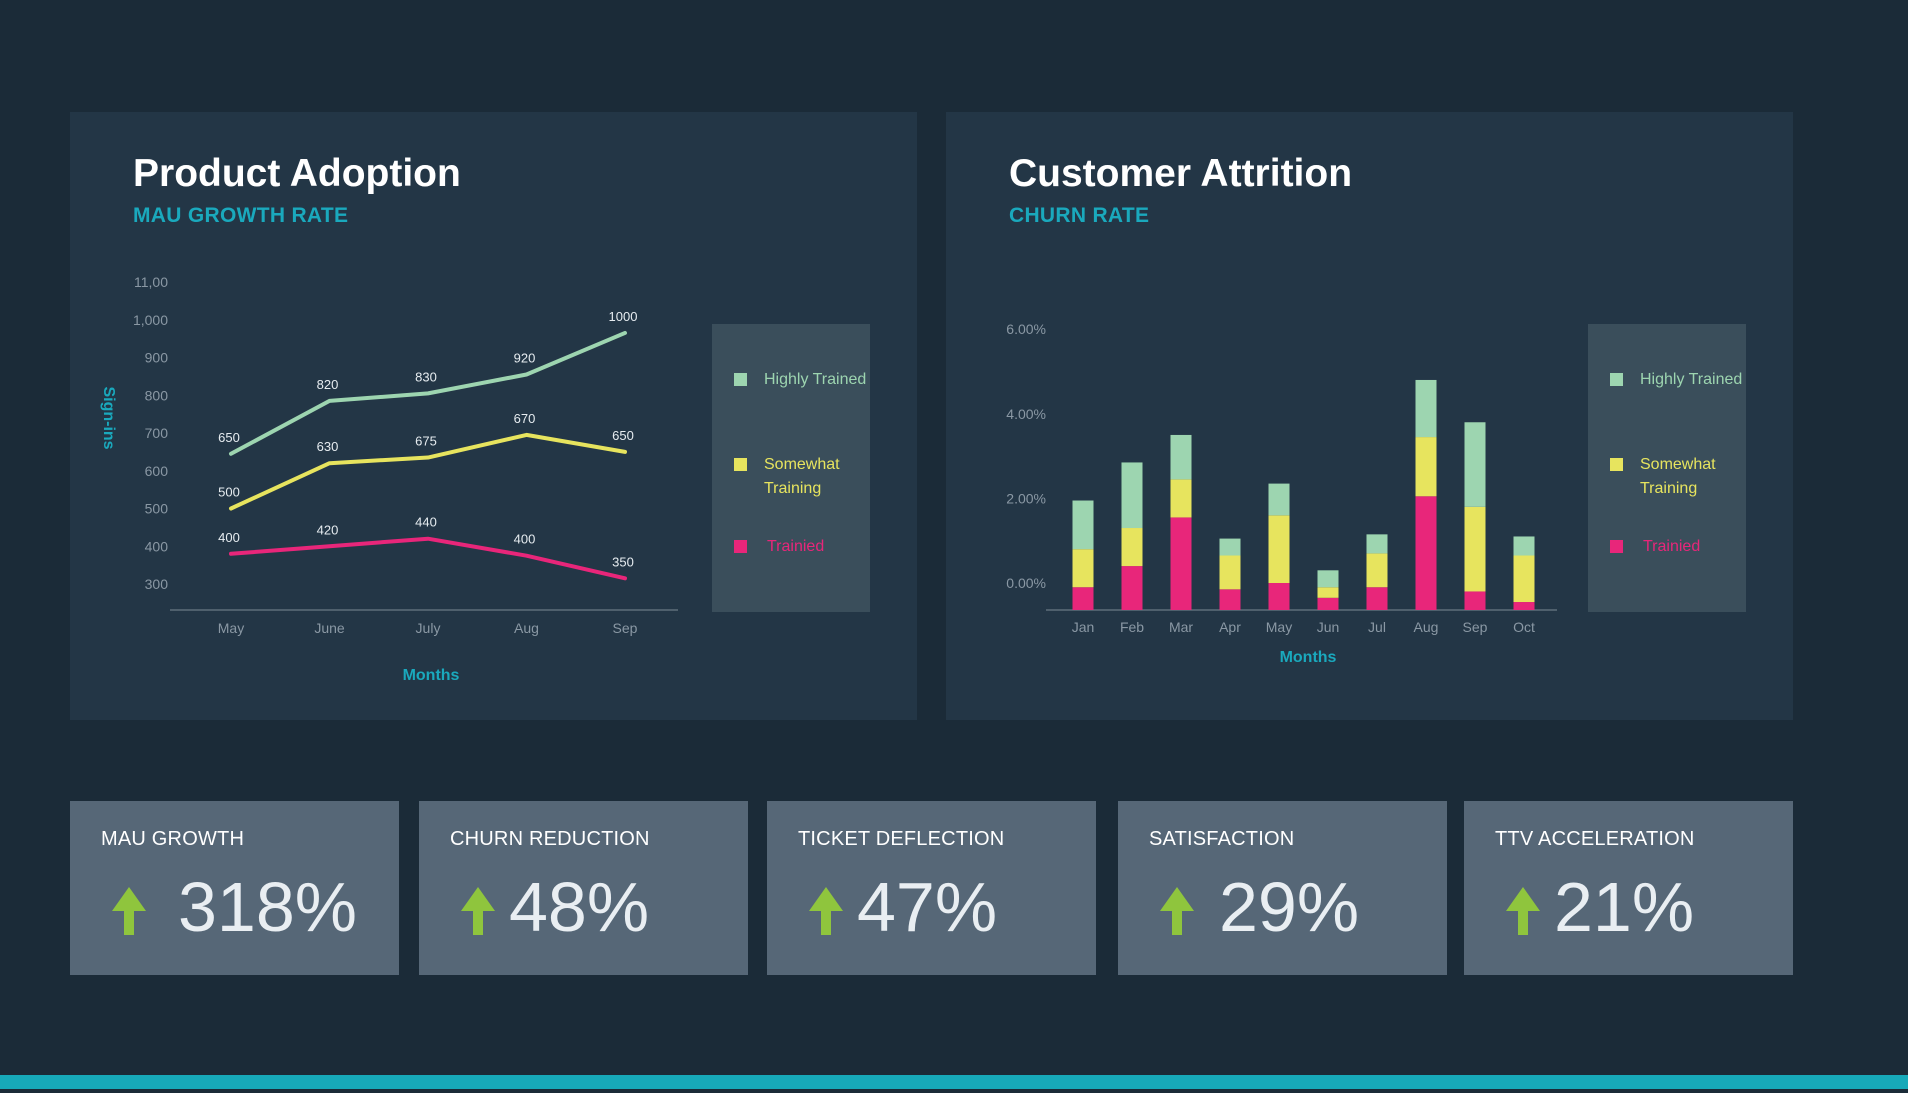  Describe the element at coordinates (328, 446) in the screenshot. I see `data-label: 630` at that location.